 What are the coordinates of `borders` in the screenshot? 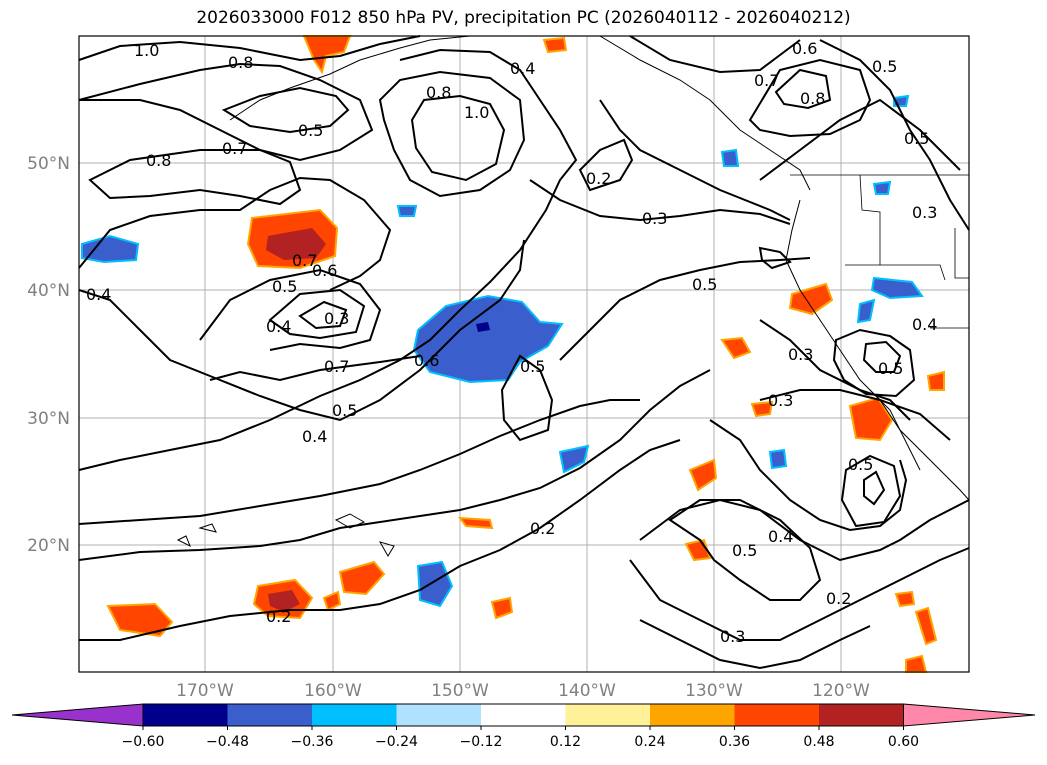 It's located at (879, 251).